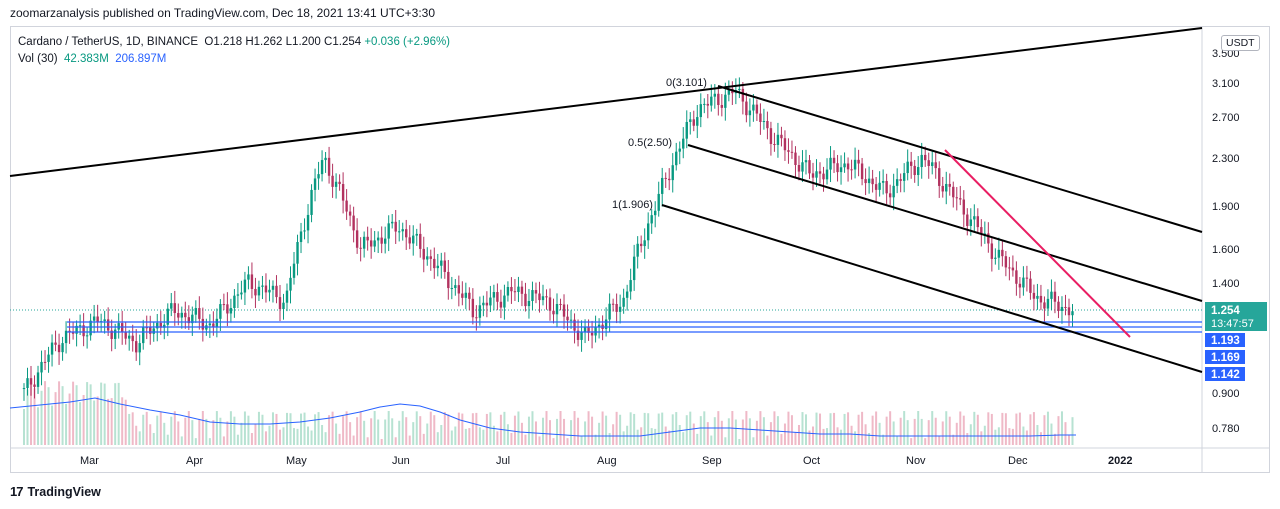 This screenshot has width=1280, height=509. Describe the element at coordinates (1226, 118) in the screenshot. I see `y-tick: 2.700` at that location.